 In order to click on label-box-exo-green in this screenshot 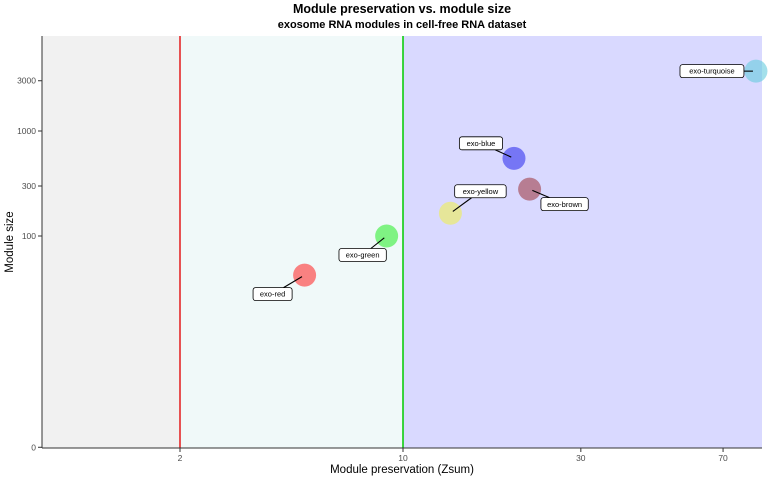, I will do `click(362, 255)`.